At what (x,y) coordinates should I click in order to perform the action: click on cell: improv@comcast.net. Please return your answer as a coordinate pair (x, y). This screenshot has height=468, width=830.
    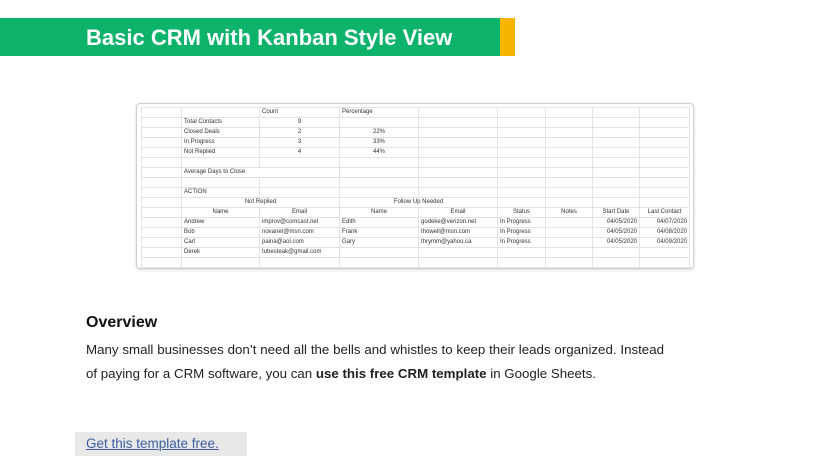
    Looking at the image, I should click on (299, 222).